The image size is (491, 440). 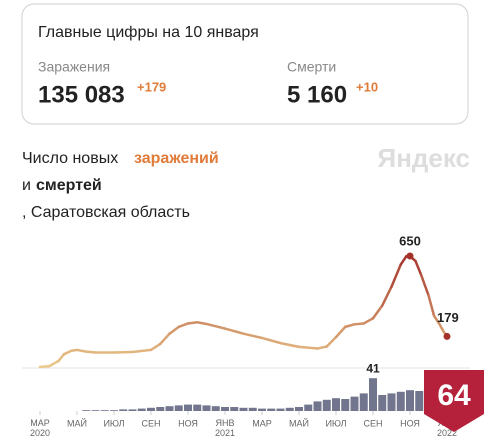 What do you see at coordinates (373, 368) in the screenshot?
I see `value-label: 41` at bounding box center [373, 368].